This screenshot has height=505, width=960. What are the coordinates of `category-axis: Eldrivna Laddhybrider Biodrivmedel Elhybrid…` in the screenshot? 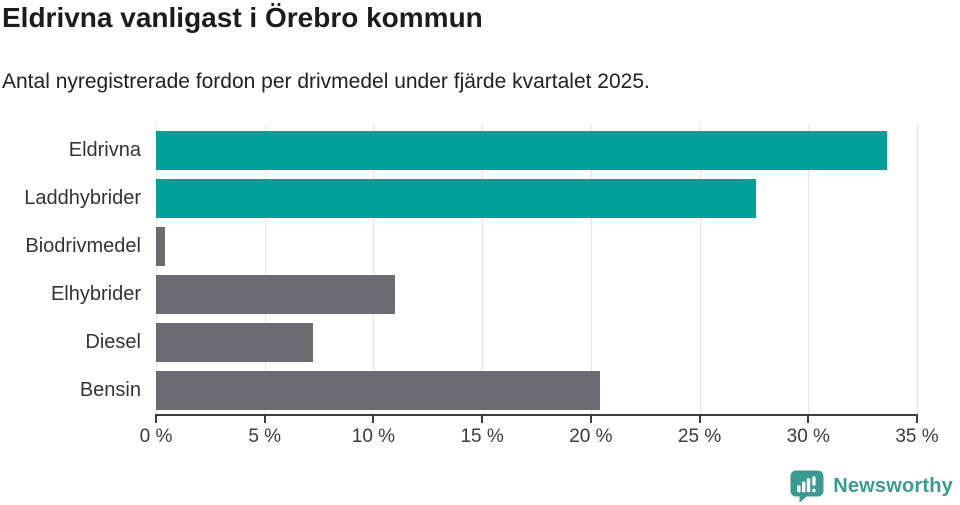 It's located at (70, 270).